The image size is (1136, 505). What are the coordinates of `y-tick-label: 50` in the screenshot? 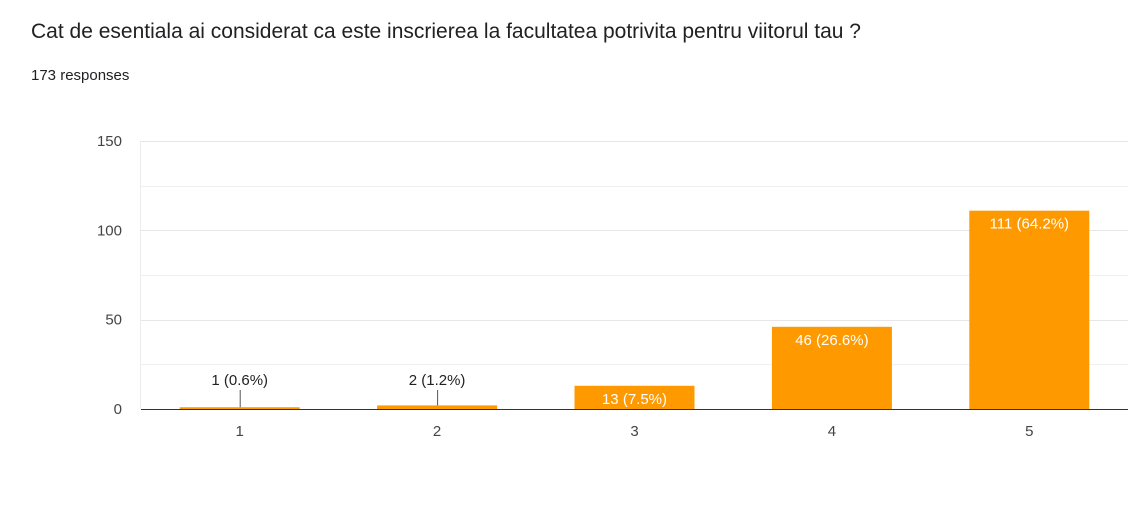 It's located at (113, 320).